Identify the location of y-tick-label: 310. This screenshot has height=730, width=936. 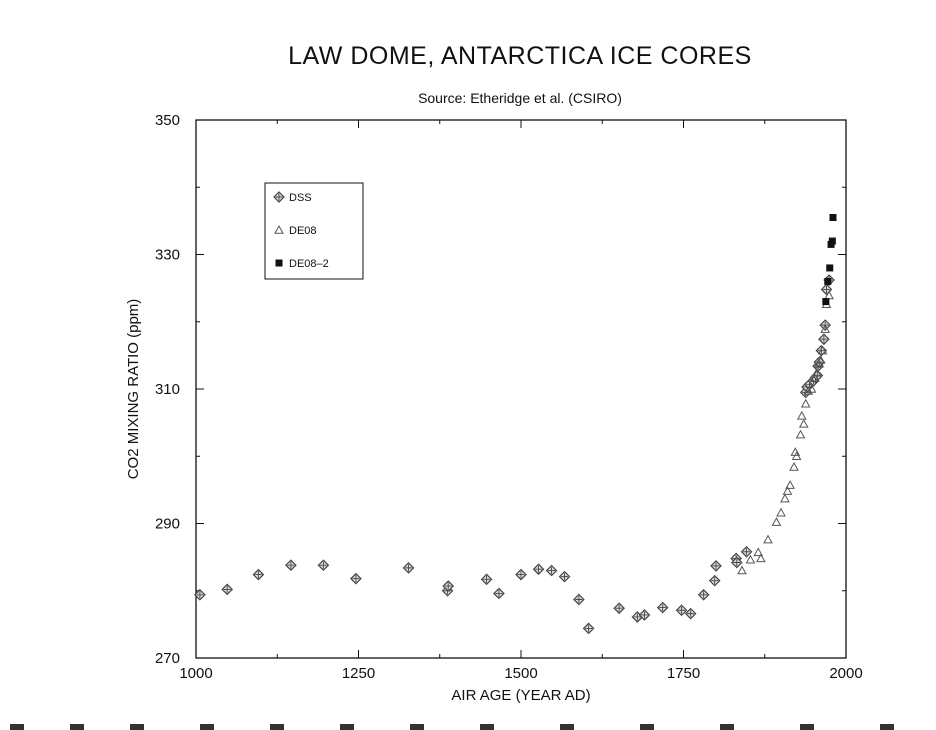
(167, 389).